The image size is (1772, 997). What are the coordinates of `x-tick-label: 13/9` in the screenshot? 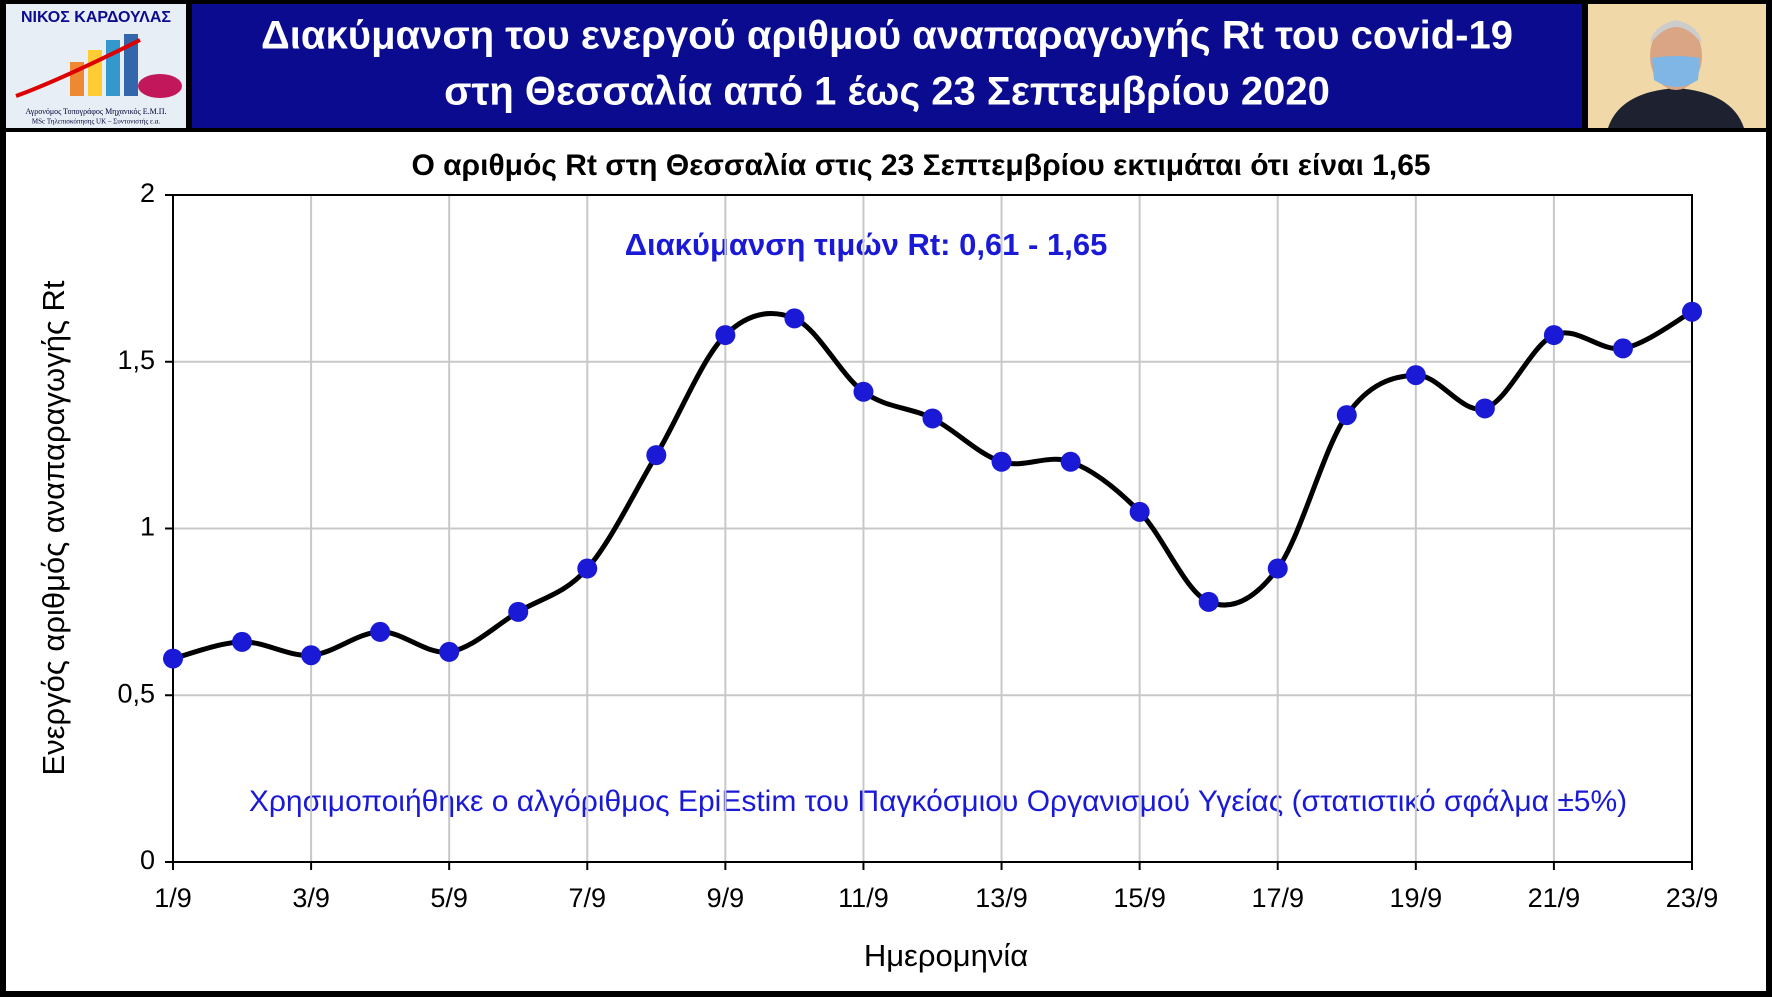 It's located at (1001, 898).